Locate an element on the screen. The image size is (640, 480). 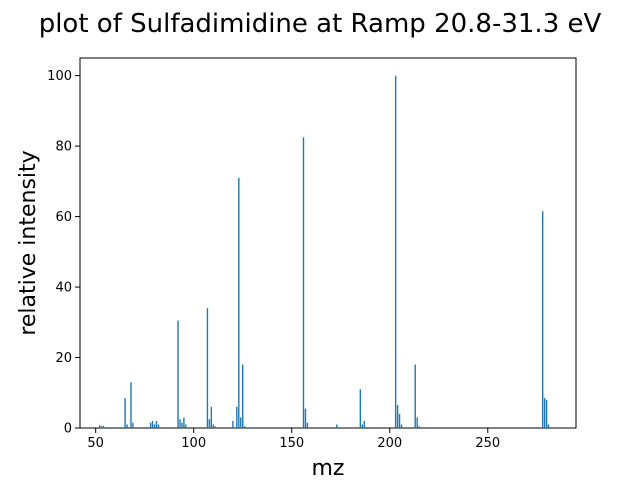
y-axis: 0 20 40 60 80 100 is located at coordinates (63, 253).